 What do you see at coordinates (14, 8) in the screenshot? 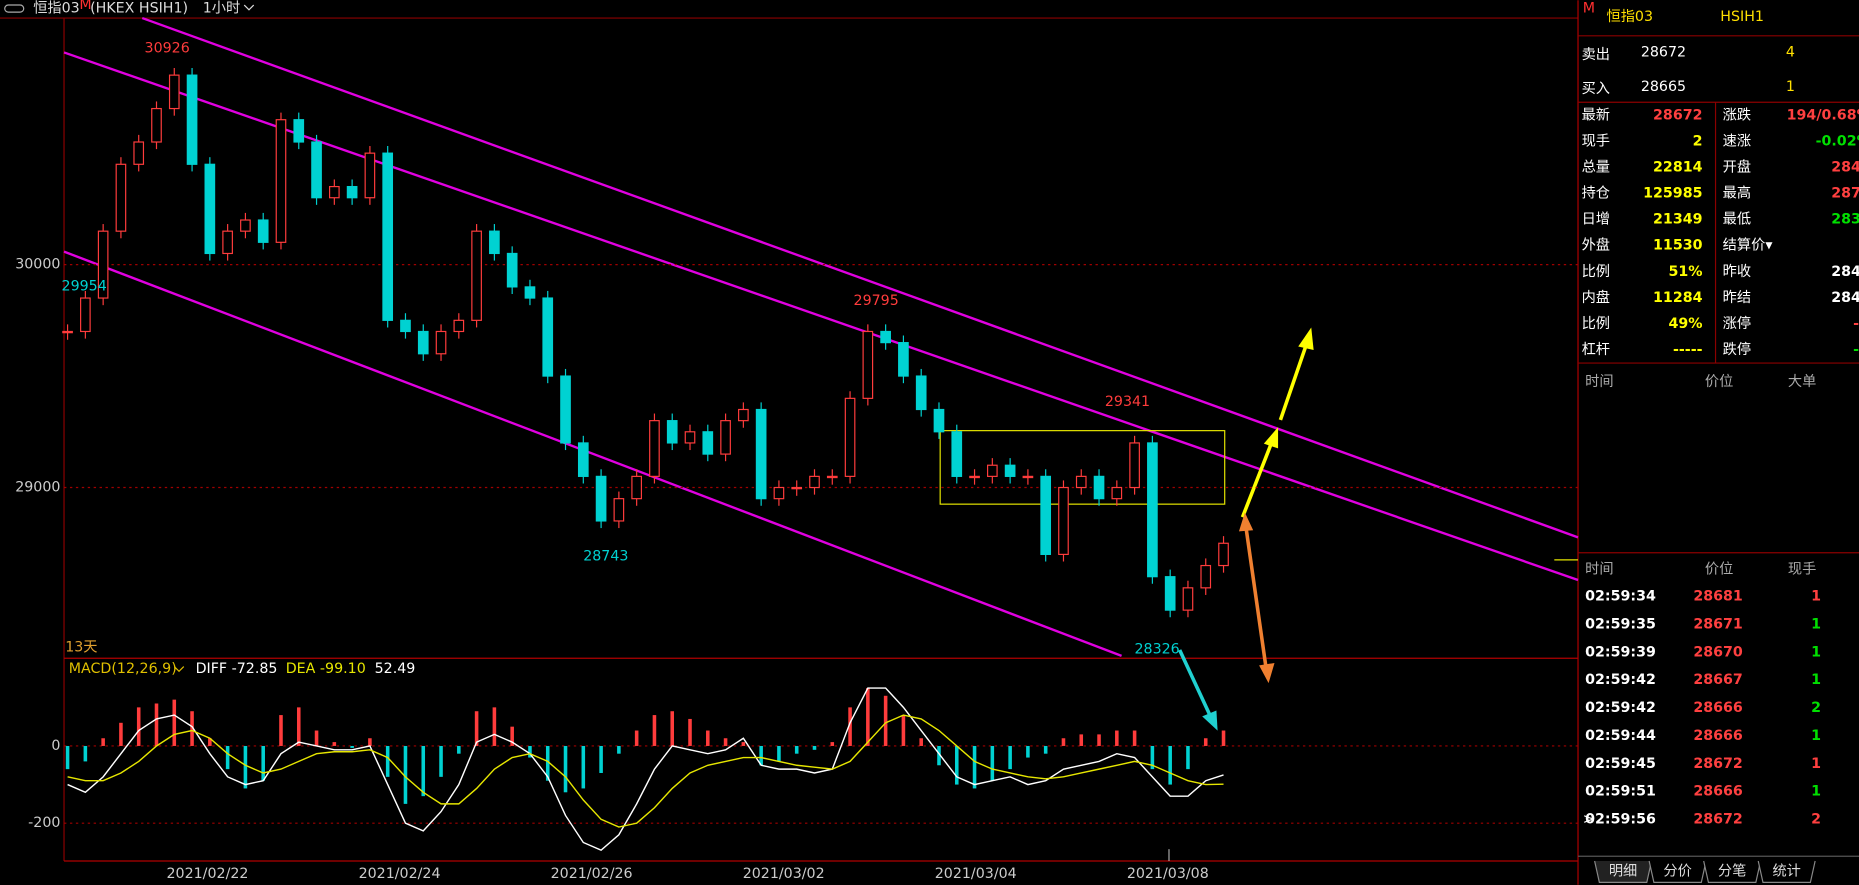
I see `link-icon` at bounding box center [14, 8].